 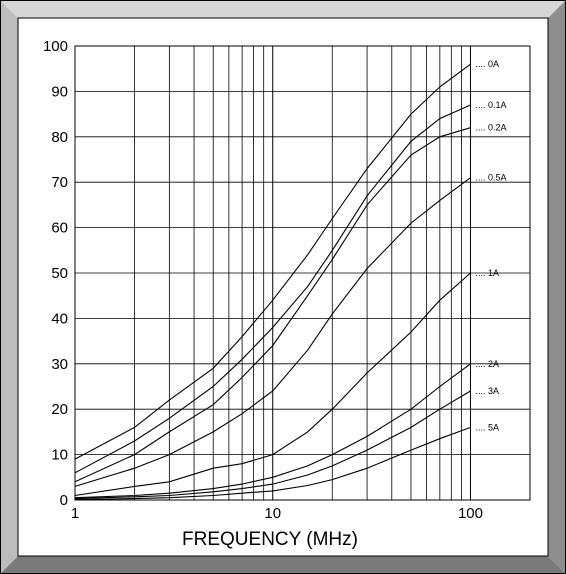 What do you see at coordinates (9, 287) in the screenshot?
I see `frame-bevel-left` at bounding box center [9, 287].